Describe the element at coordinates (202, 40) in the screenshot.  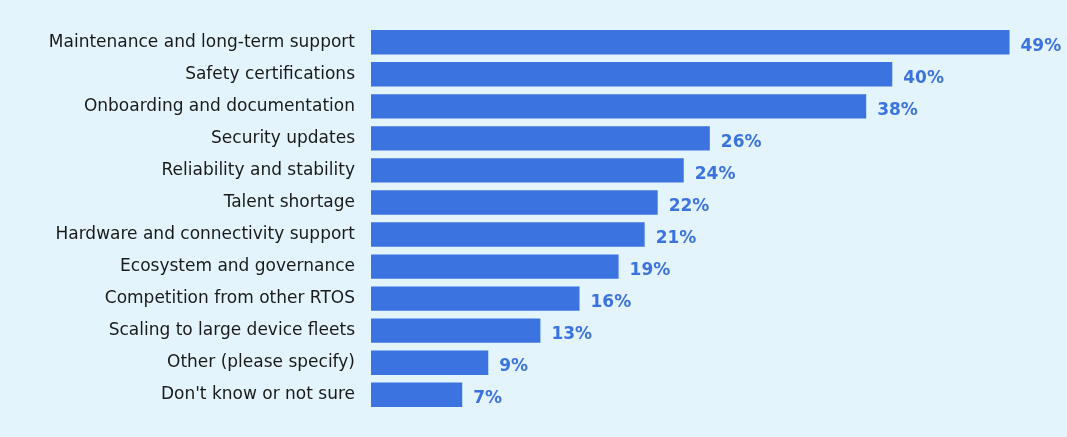
I see `y-tick-label: Maintenance and long-term support` at that location.